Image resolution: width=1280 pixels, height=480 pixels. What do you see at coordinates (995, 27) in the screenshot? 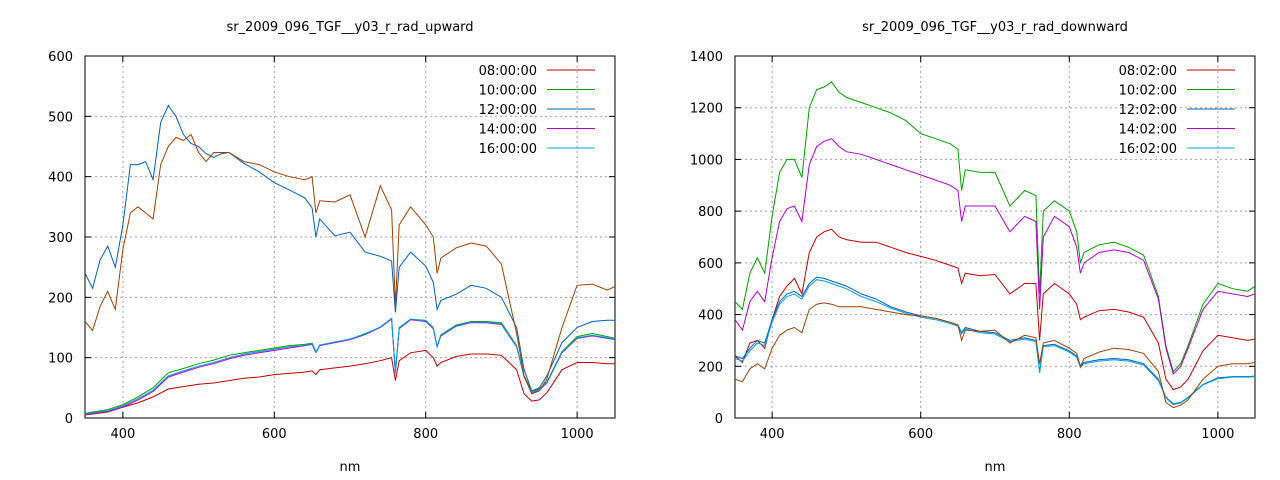
I see `chart-title: sr_2009_096_TGF__y03_r_rad_downward` at bounding box center [995, 27].